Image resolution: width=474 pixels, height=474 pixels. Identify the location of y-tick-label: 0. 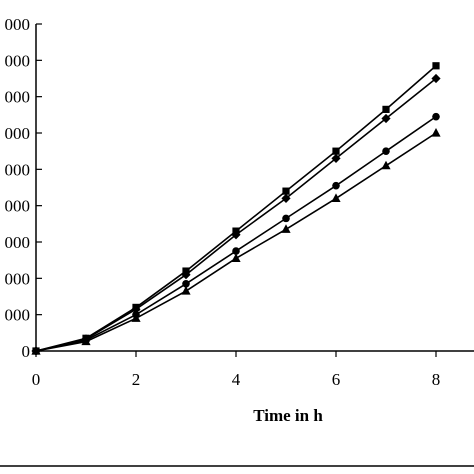
(26, 351).